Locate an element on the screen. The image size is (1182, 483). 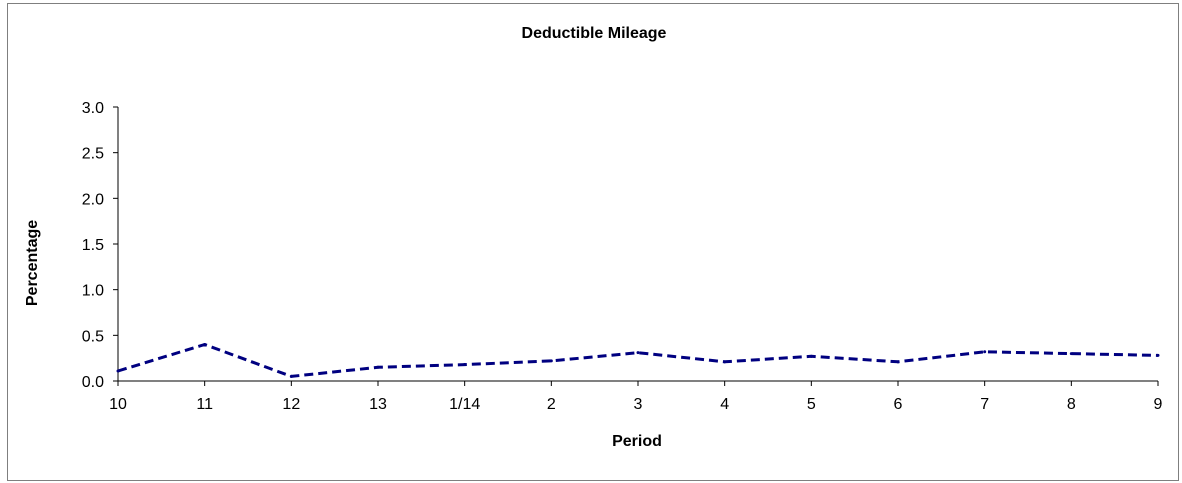
y-tick-label: 2.5 is located at coordinates (93, 154).